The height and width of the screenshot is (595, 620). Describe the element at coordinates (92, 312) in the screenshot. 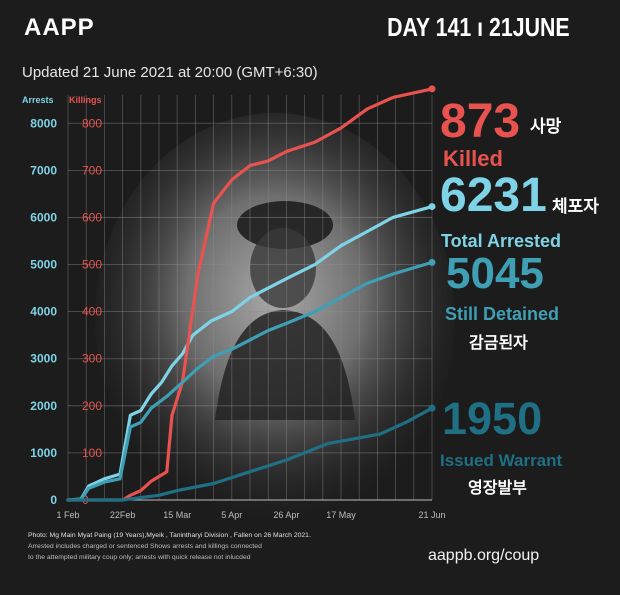

I see `y-tick-label-killings: 400` at that location.